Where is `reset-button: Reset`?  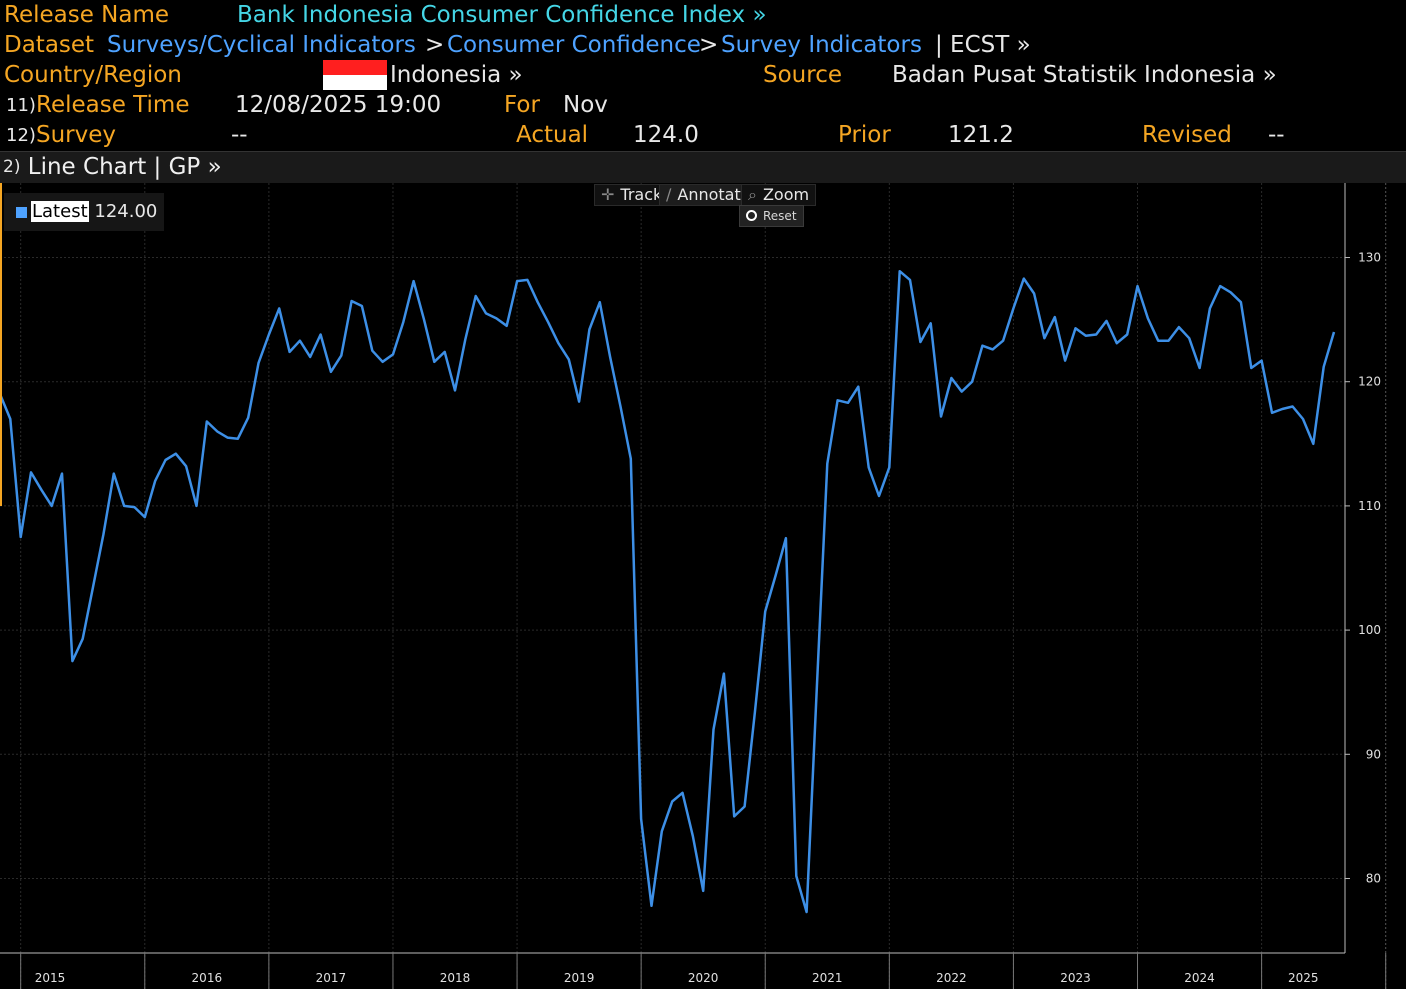
reset-button: Reset is located at coordinates (771, 216).